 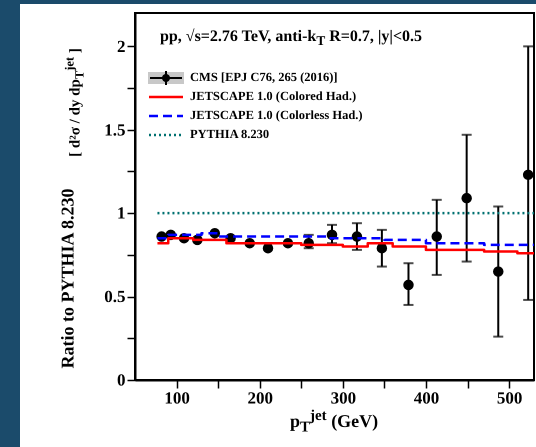 What do you see at coordinates (509, 398) in the screenshot?
I see `x-tick-label: 500` at bounding box center [509, 398].